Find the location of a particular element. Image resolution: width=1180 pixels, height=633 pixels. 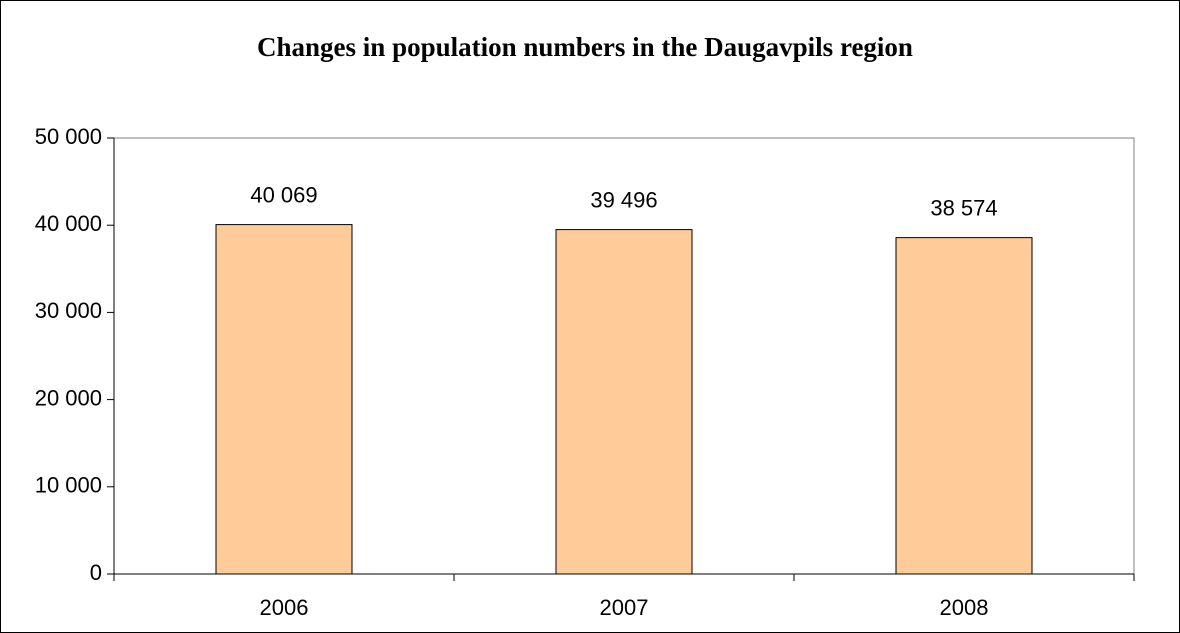

y-tick-label: 50 000 is located at coordinates (68, 136).